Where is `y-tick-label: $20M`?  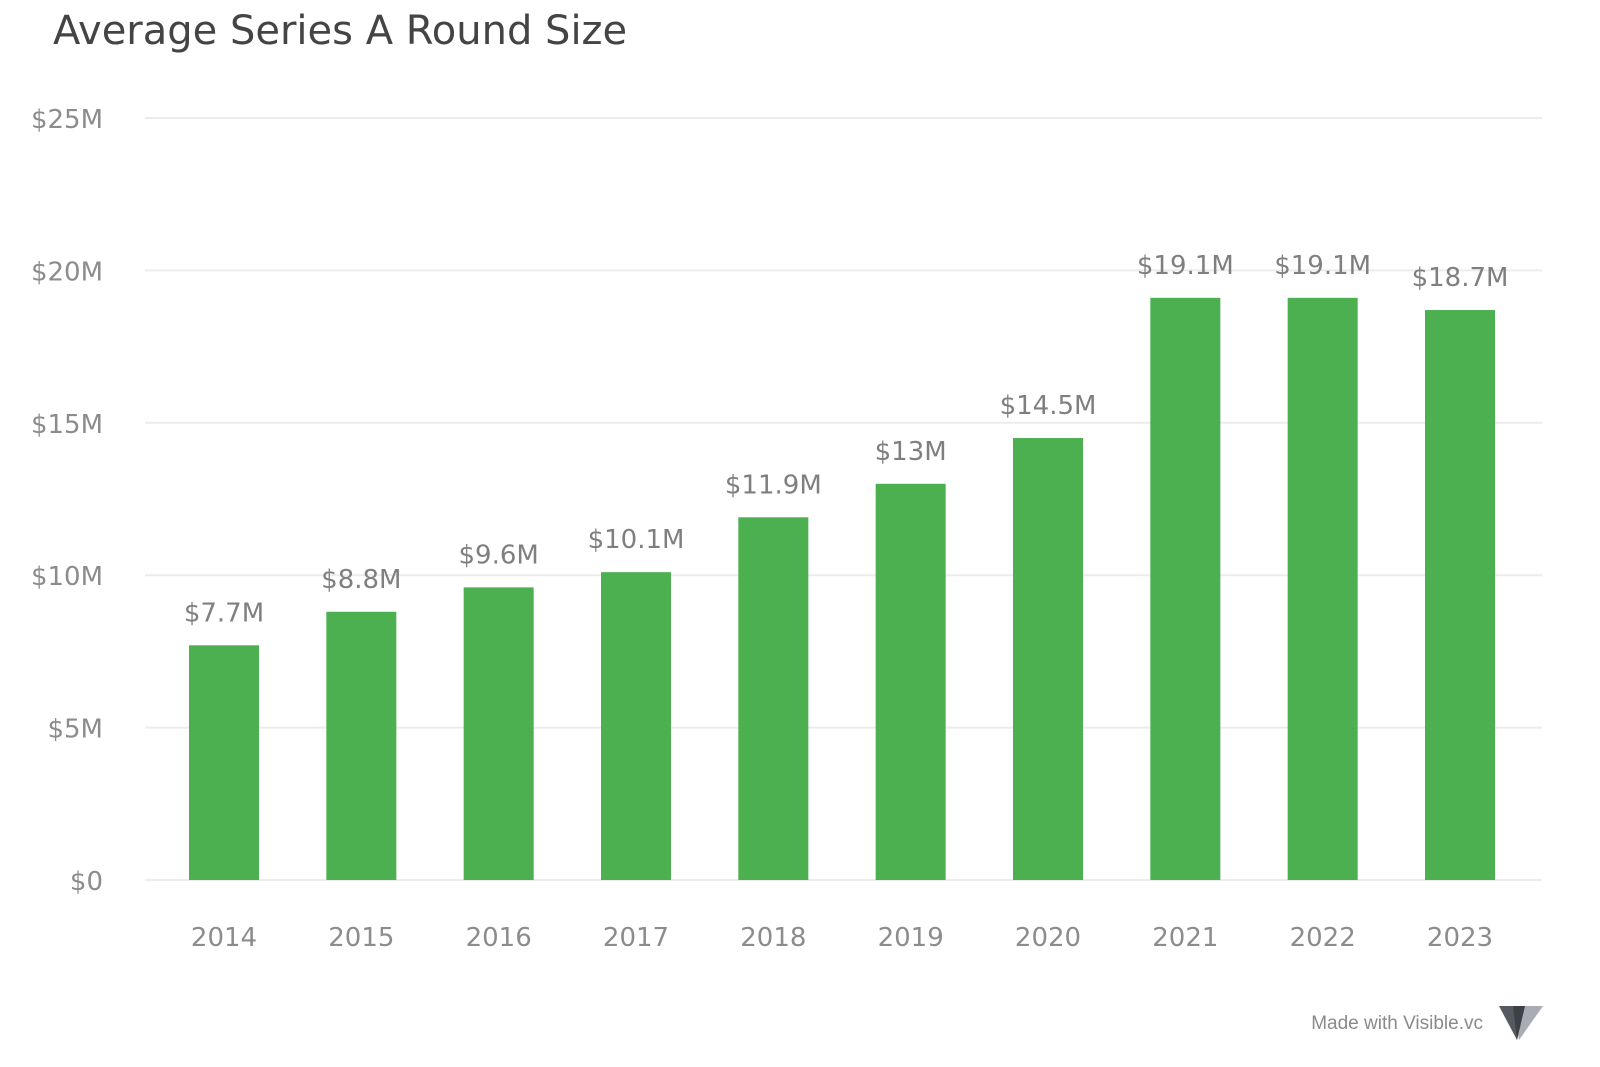
y-tick-label: $20M is located at coordinates (67, 272).